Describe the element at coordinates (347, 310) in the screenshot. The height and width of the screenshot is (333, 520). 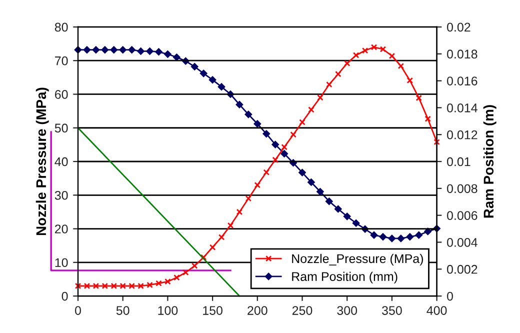
I see `x-tick-label: 300` at that location.